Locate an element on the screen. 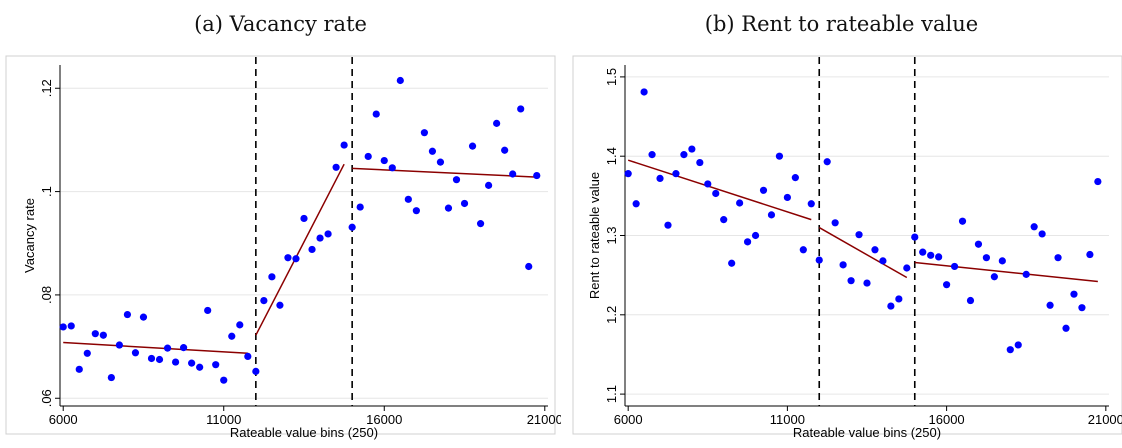  y-tick-label: .12 is located at coordinates (46, 88).